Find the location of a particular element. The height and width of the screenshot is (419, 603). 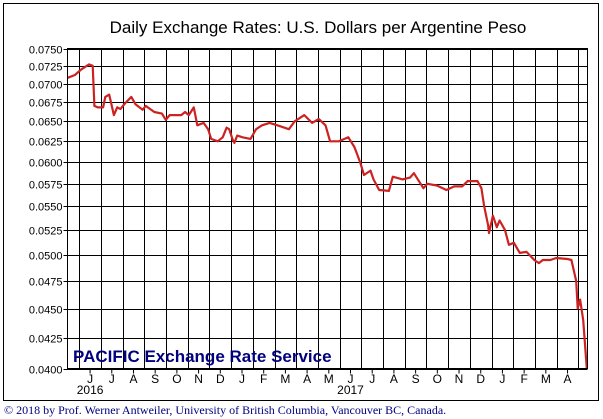

y-tick-label: 0.0675 is located at coordinates (46, 104).